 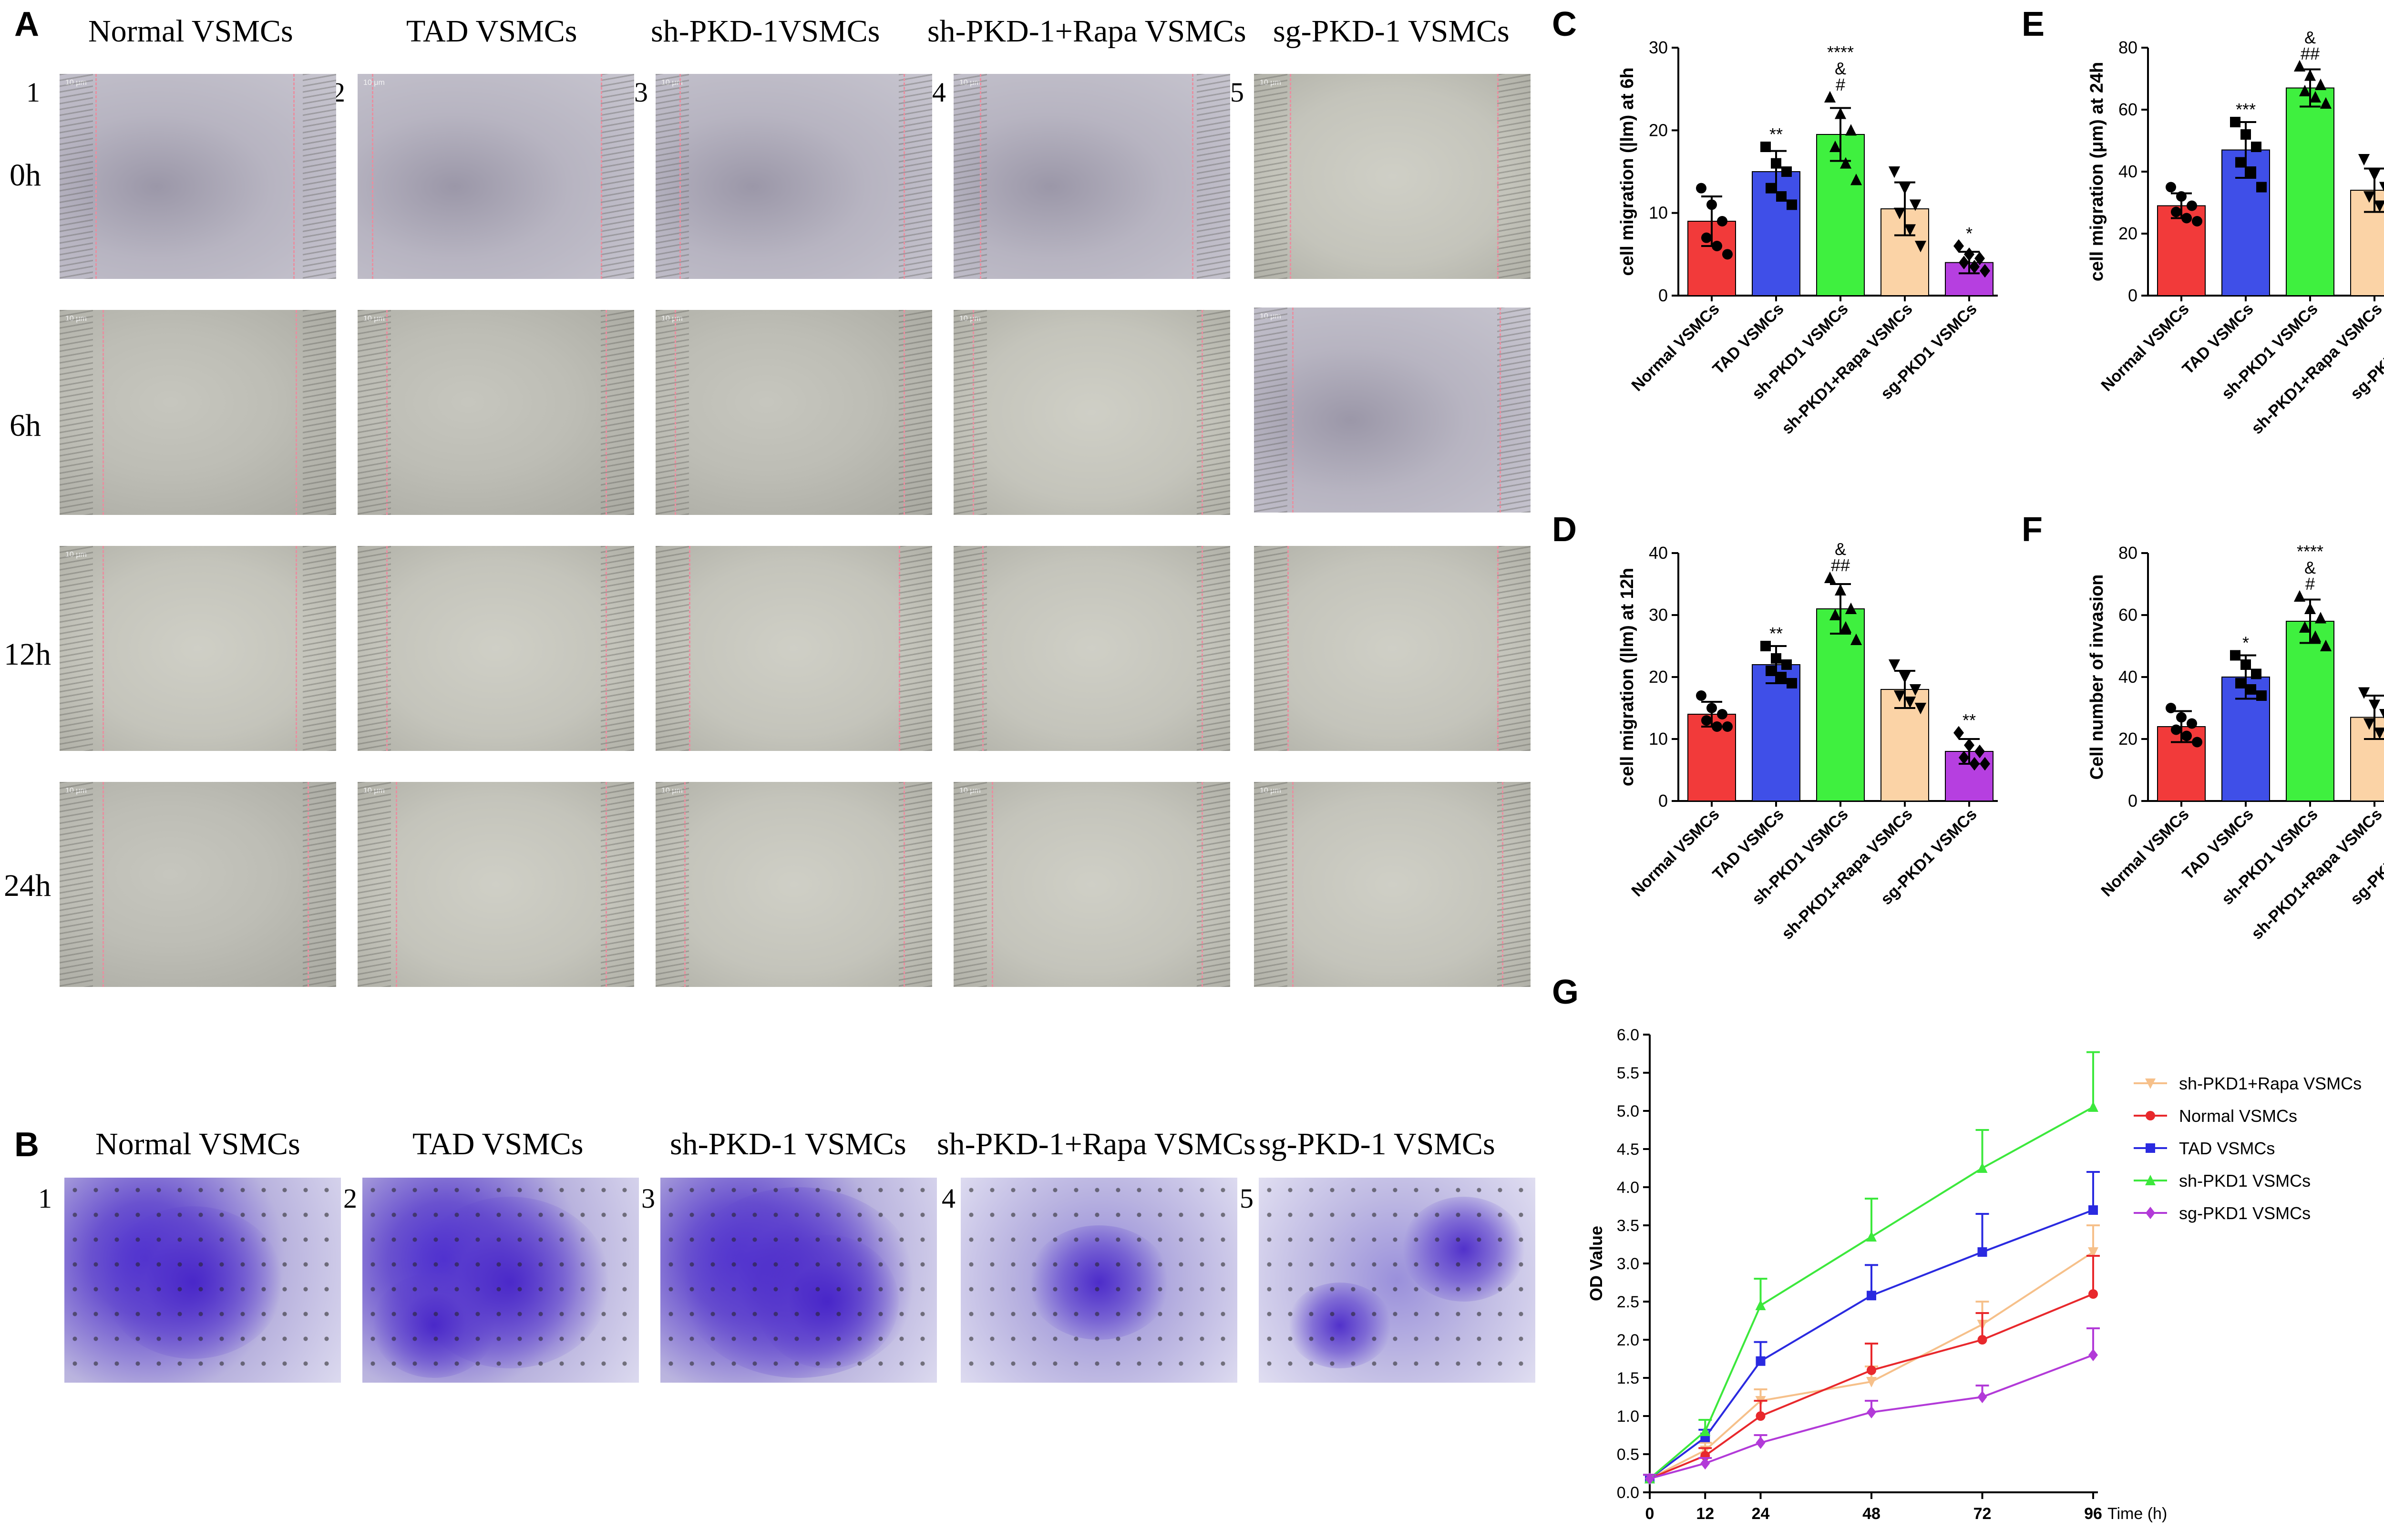 What do you see at coordinates (25, 175) in the screenshot?
I see `row-label-0h: 0h` at bounding box center [25, 175].